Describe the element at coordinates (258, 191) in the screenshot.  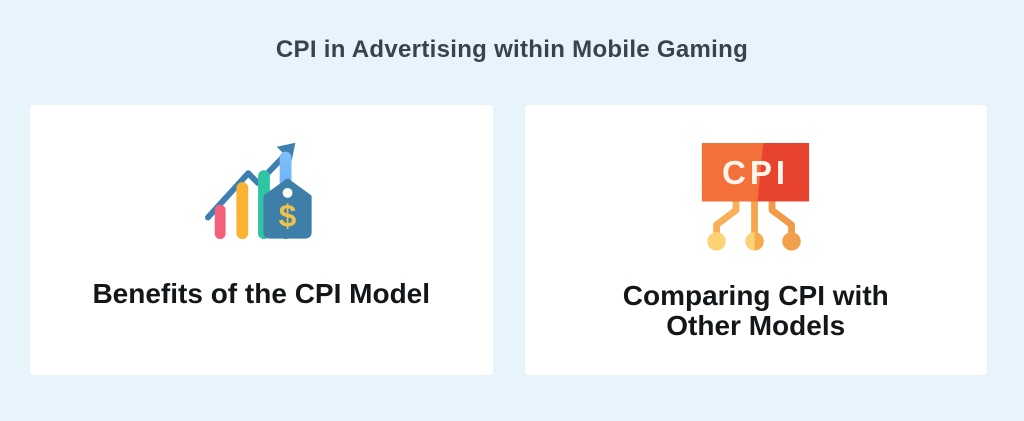
I see `bar-chart-price-tag-icon: $` at that location.